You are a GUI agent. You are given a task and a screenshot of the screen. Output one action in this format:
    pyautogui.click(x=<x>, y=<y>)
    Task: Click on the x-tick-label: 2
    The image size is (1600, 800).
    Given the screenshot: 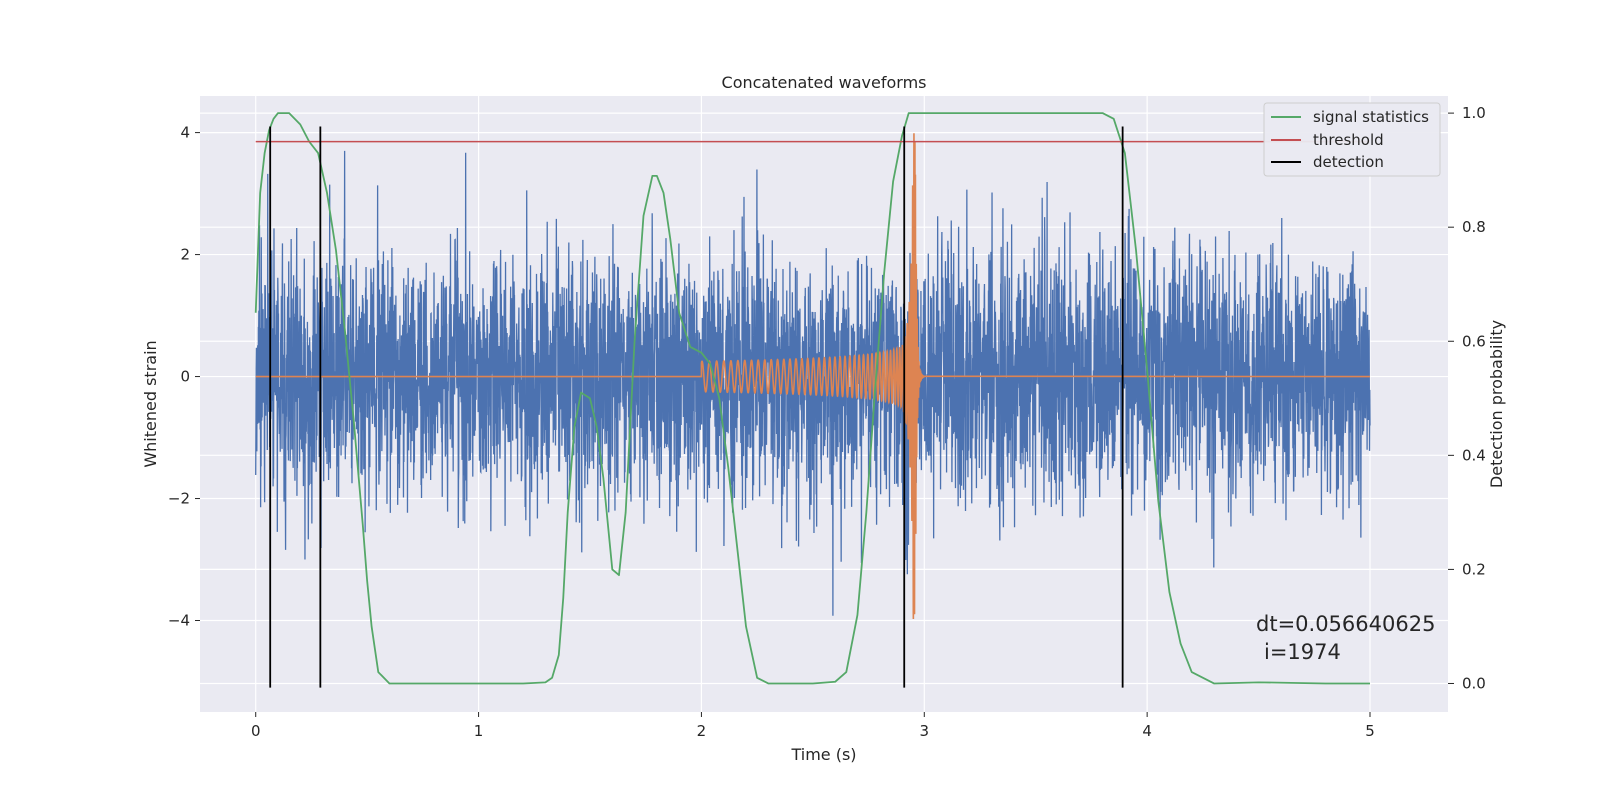 What is the action you would take?
    pyautogui.click(x=702, y=731)
    